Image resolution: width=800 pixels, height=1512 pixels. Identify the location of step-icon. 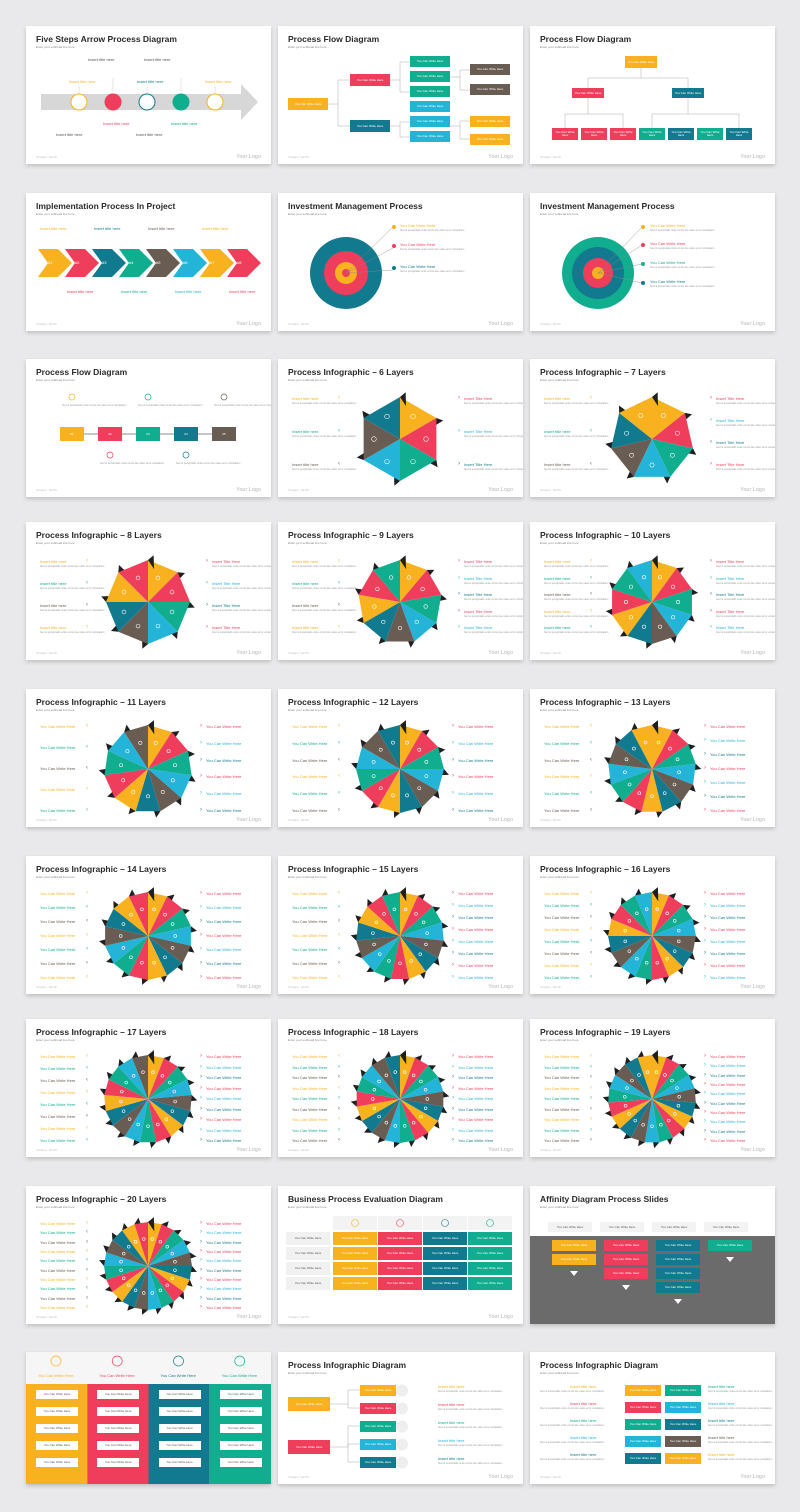
(148, 397).